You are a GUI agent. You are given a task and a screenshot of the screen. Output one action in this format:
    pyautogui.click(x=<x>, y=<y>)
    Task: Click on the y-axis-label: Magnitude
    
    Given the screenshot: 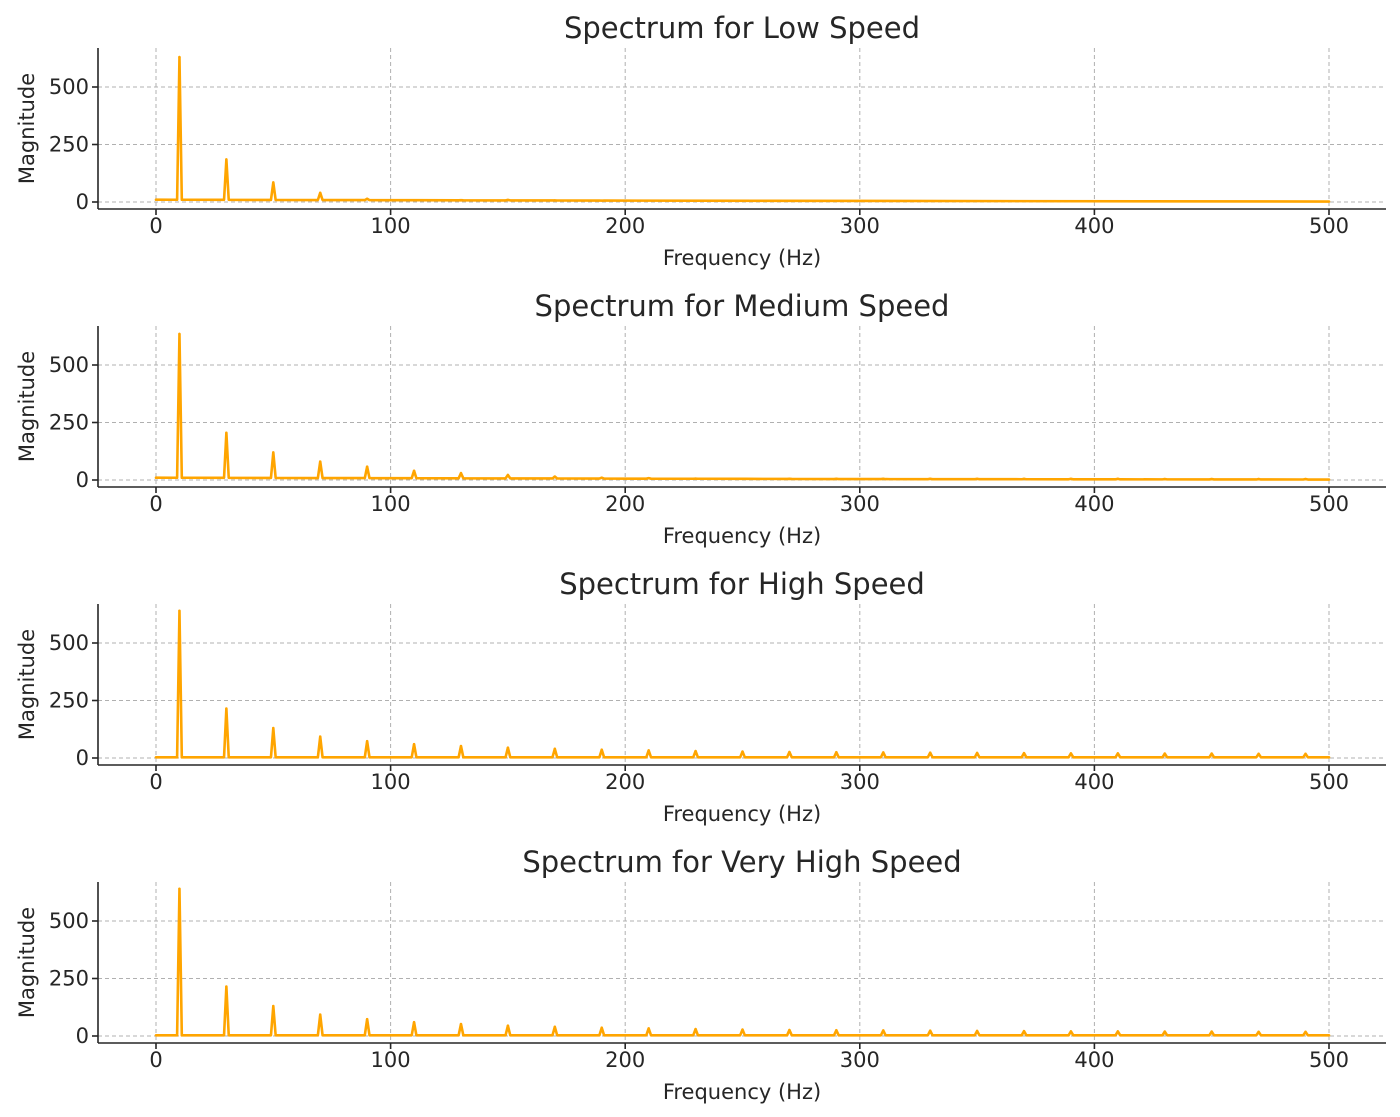 What is the action you would take?
    pyautogui.click(x=27, y=684)
    